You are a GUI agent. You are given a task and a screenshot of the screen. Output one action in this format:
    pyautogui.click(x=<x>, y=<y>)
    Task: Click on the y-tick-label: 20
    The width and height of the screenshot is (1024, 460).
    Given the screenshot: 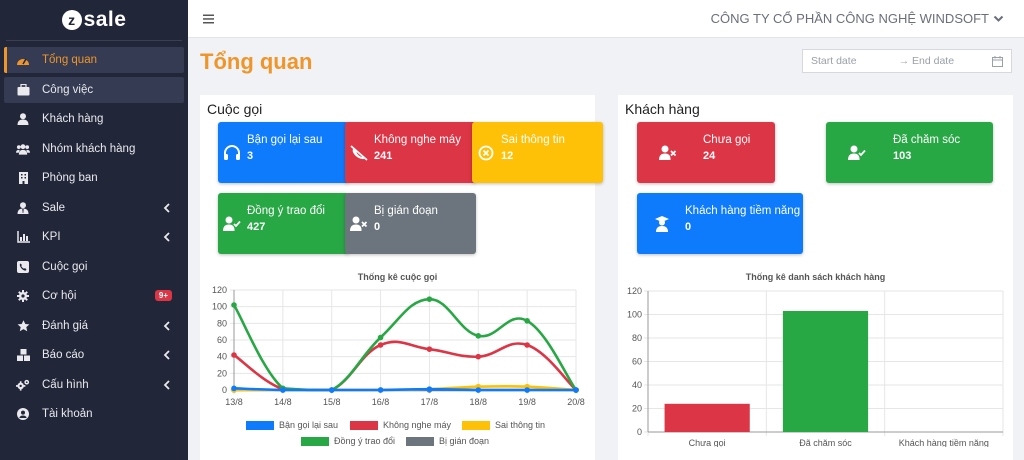 What is the action you would take?
    pyautogui.click(x=637, y=409)
    